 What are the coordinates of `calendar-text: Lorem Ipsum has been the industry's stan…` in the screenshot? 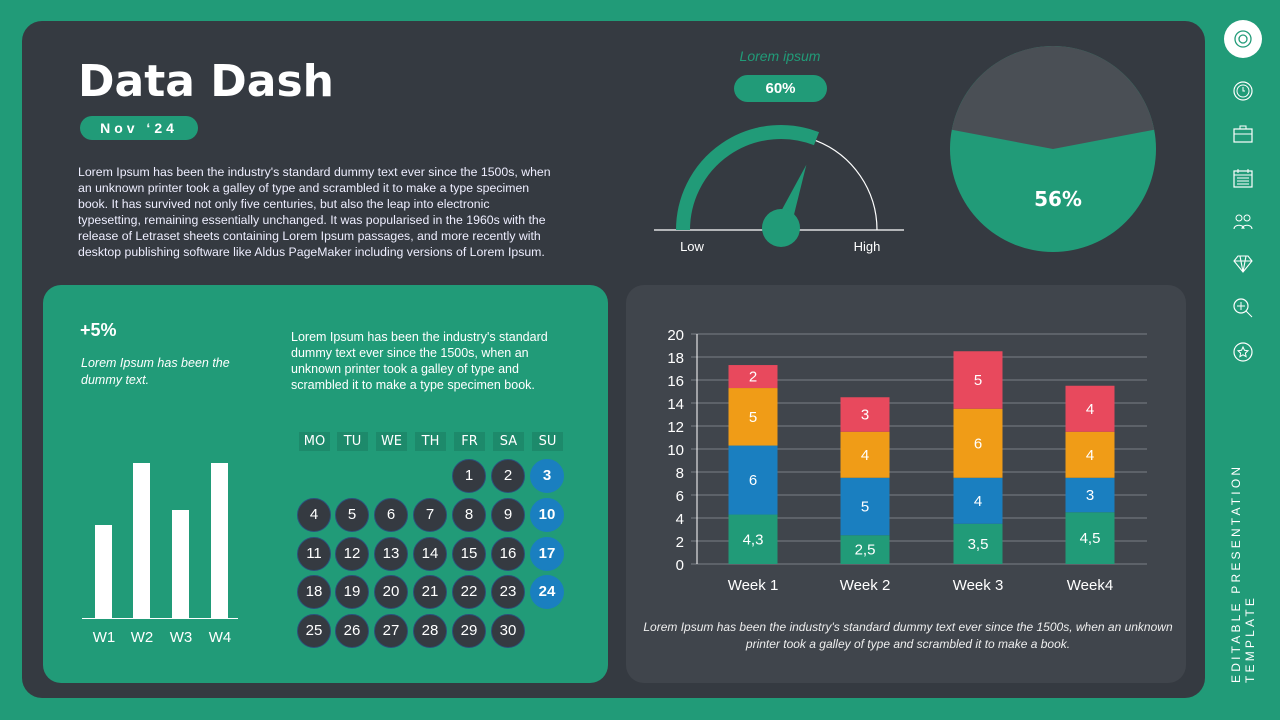 It's located at (419, 361).